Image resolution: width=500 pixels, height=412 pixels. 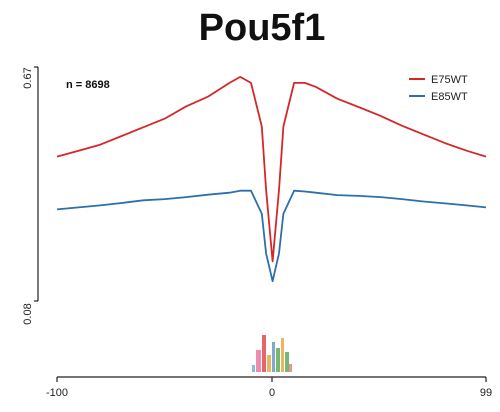 I want to click on legend-label-e85wt: E85WT, so click(x=449, y=97).